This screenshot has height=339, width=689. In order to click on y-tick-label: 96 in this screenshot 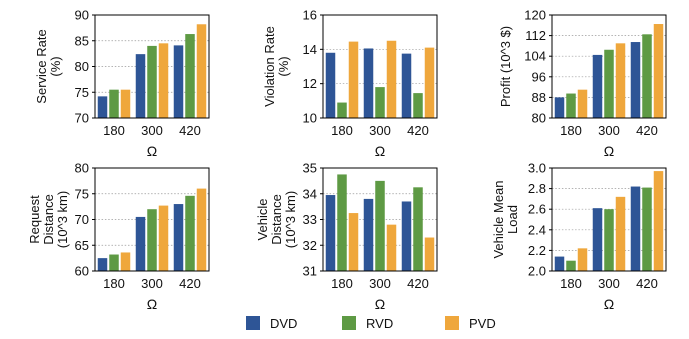, I will do `click(539, 76)`.